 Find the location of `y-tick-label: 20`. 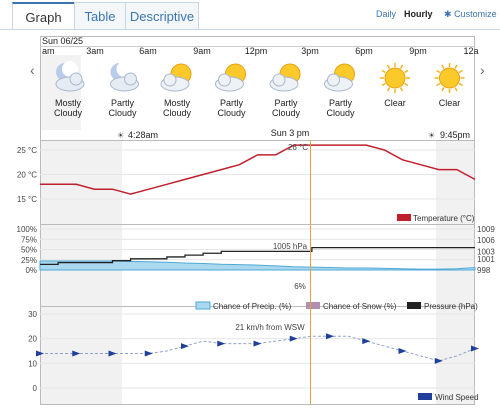

y-tick-label: 20 is located at coordinates (32, 339).